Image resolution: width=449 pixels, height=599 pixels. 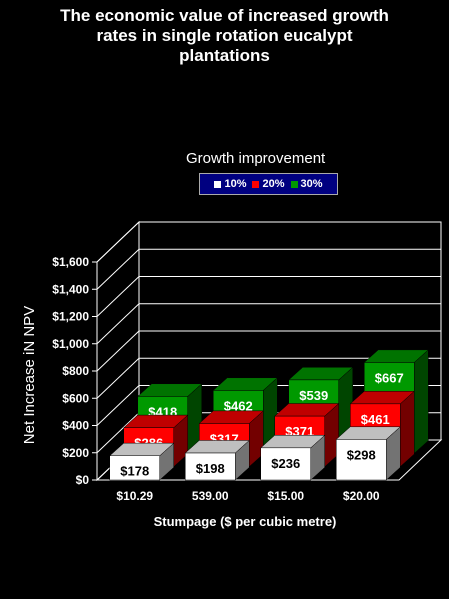 I want to click on y-tick-label: $200, so click(x=75, y=453).